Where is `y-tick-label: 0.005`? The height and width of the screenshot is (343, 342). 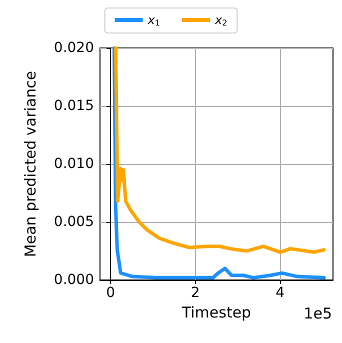
y-tick-label: 0.005 is located at coordinates (74, 222).